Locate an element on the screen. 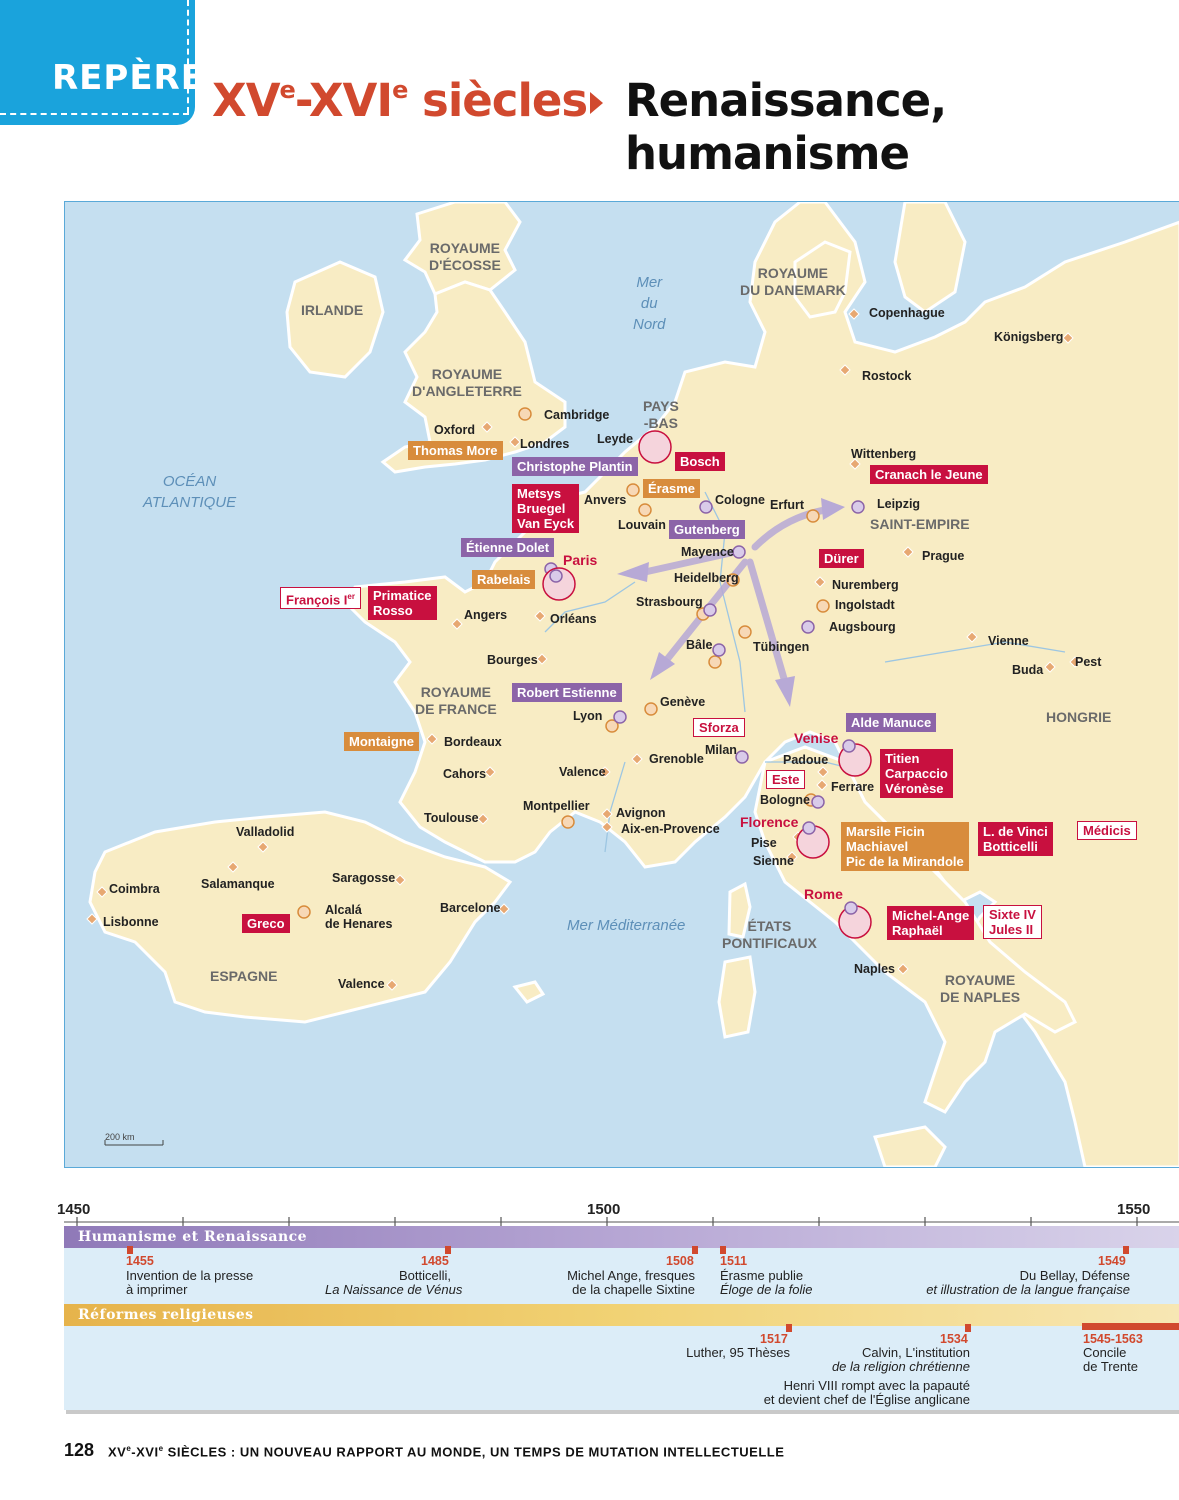 The height and width of the screenshot is (1500, 1179). city-ferrare: Ferrare is located at coordinates (853, 787).